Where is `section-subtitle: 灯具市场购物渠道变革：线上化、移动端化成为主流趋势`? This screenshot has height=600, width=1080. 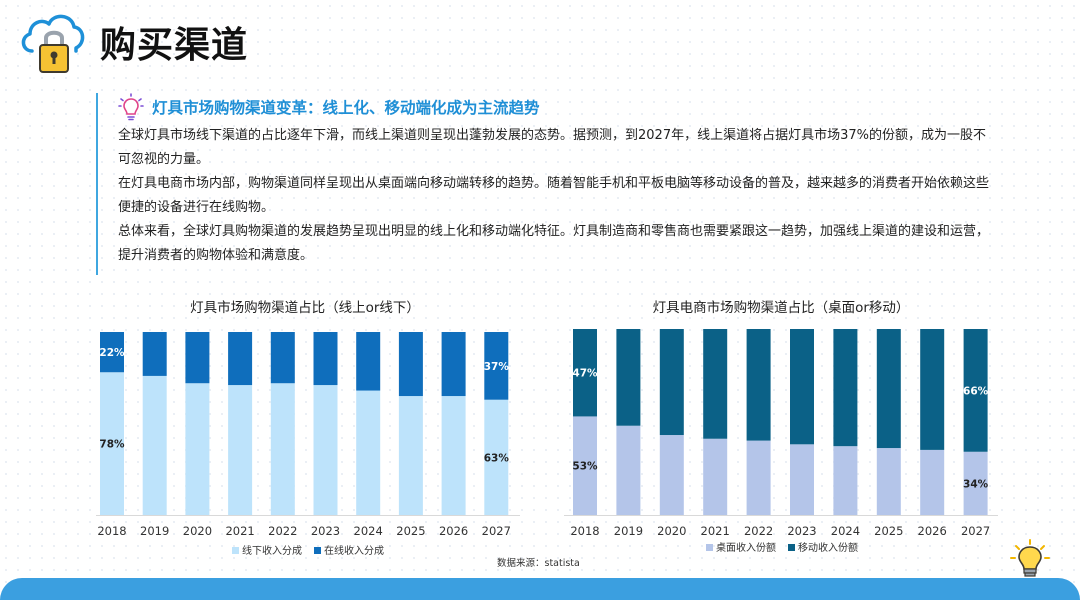 section-subtitle: 灯具市场购物渠道变革：线上化、移动端化成为主流趋势 is located at coordinates (346, 108).